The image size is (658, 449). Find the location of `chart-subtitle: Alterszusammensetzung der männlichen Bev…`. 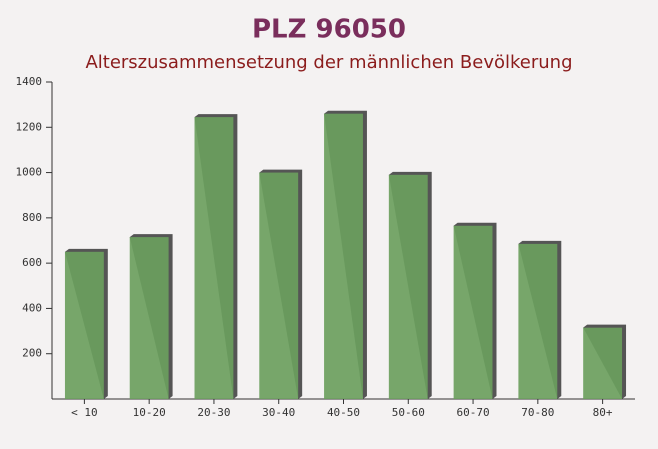

chart-subtitle: Alterszusammensetzung der männlichen Bev… is located at coordinates (328, 62).